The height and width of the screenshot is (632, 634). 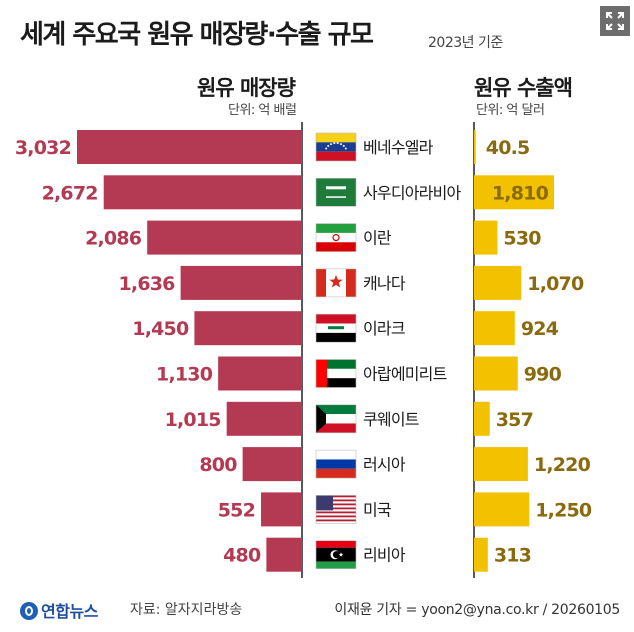 I want to click on exports-value-label: 357, so click(x=514, y=420).